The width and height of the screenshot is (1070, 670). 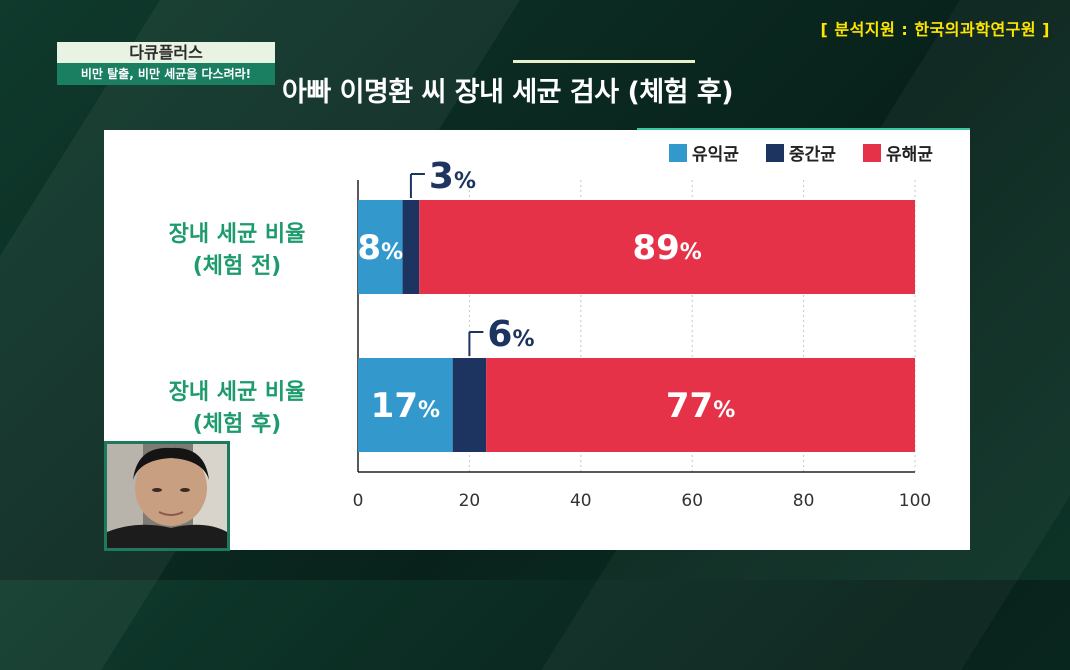 I want to click on person-photo, so click(x=167, y=496).